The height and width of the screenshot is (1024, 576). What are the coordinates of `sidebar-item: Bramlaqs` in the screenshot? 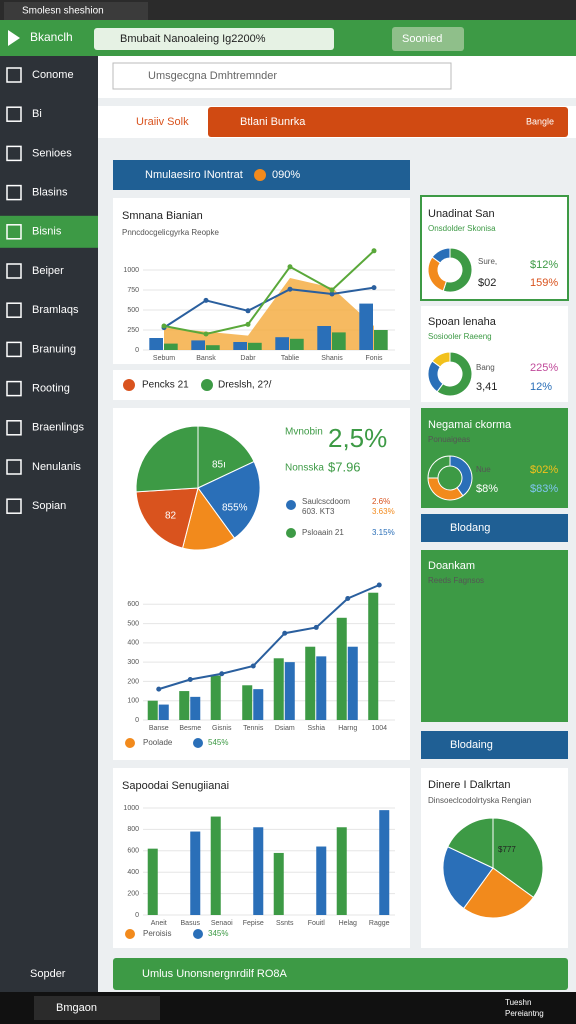 It's located at (55, 310).